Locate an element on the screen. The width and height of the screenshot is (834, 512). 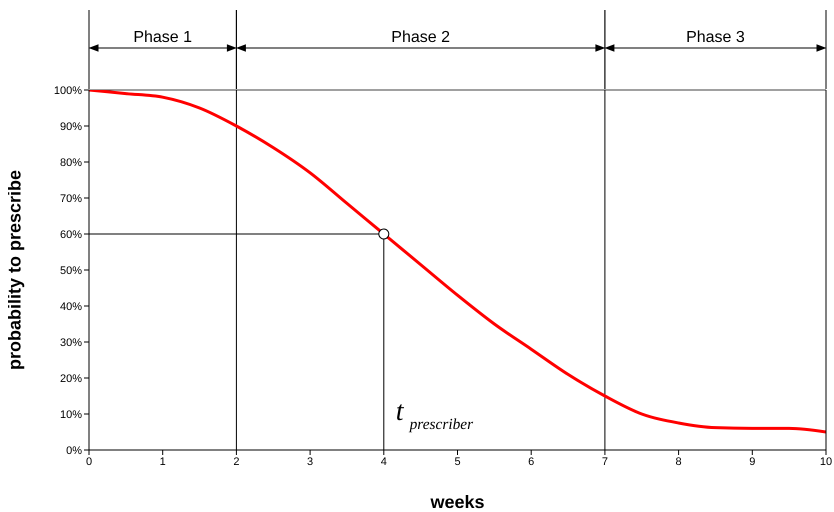
y-tick-label: 100% is located at coordinates (68, 90).